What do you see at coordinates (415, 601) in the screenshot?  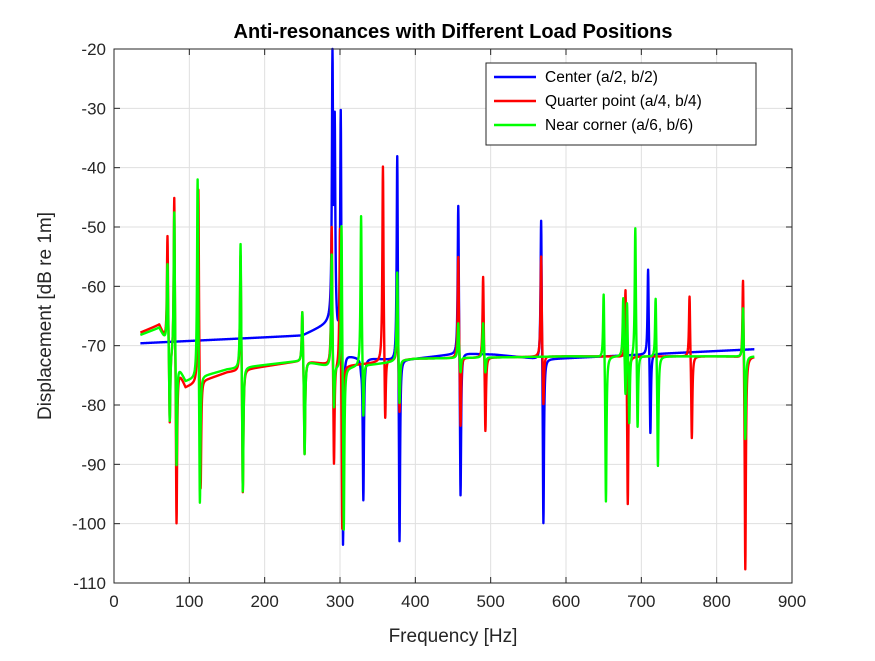 I see `x-tick-label: 400` at bounding box center [415, 601].